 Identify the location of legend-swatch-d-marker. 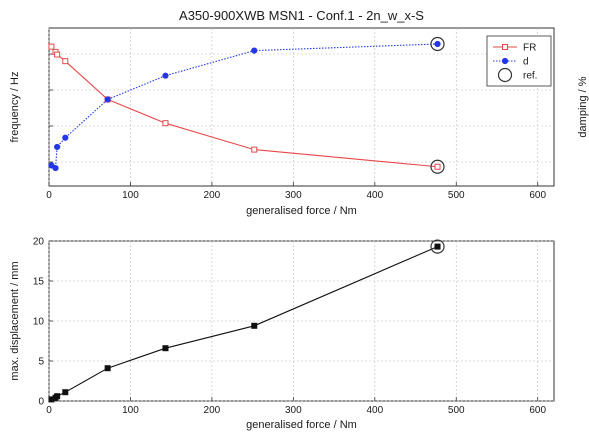
(505, 61).